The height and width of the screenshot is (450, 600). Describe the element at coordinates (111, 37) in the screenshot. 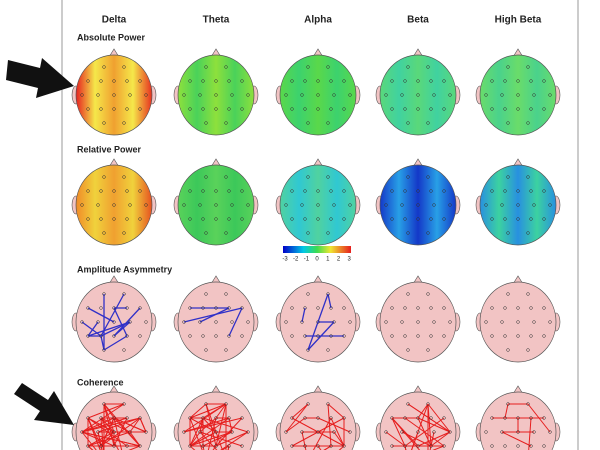

I see `row-label: Absolute Power` at that location.